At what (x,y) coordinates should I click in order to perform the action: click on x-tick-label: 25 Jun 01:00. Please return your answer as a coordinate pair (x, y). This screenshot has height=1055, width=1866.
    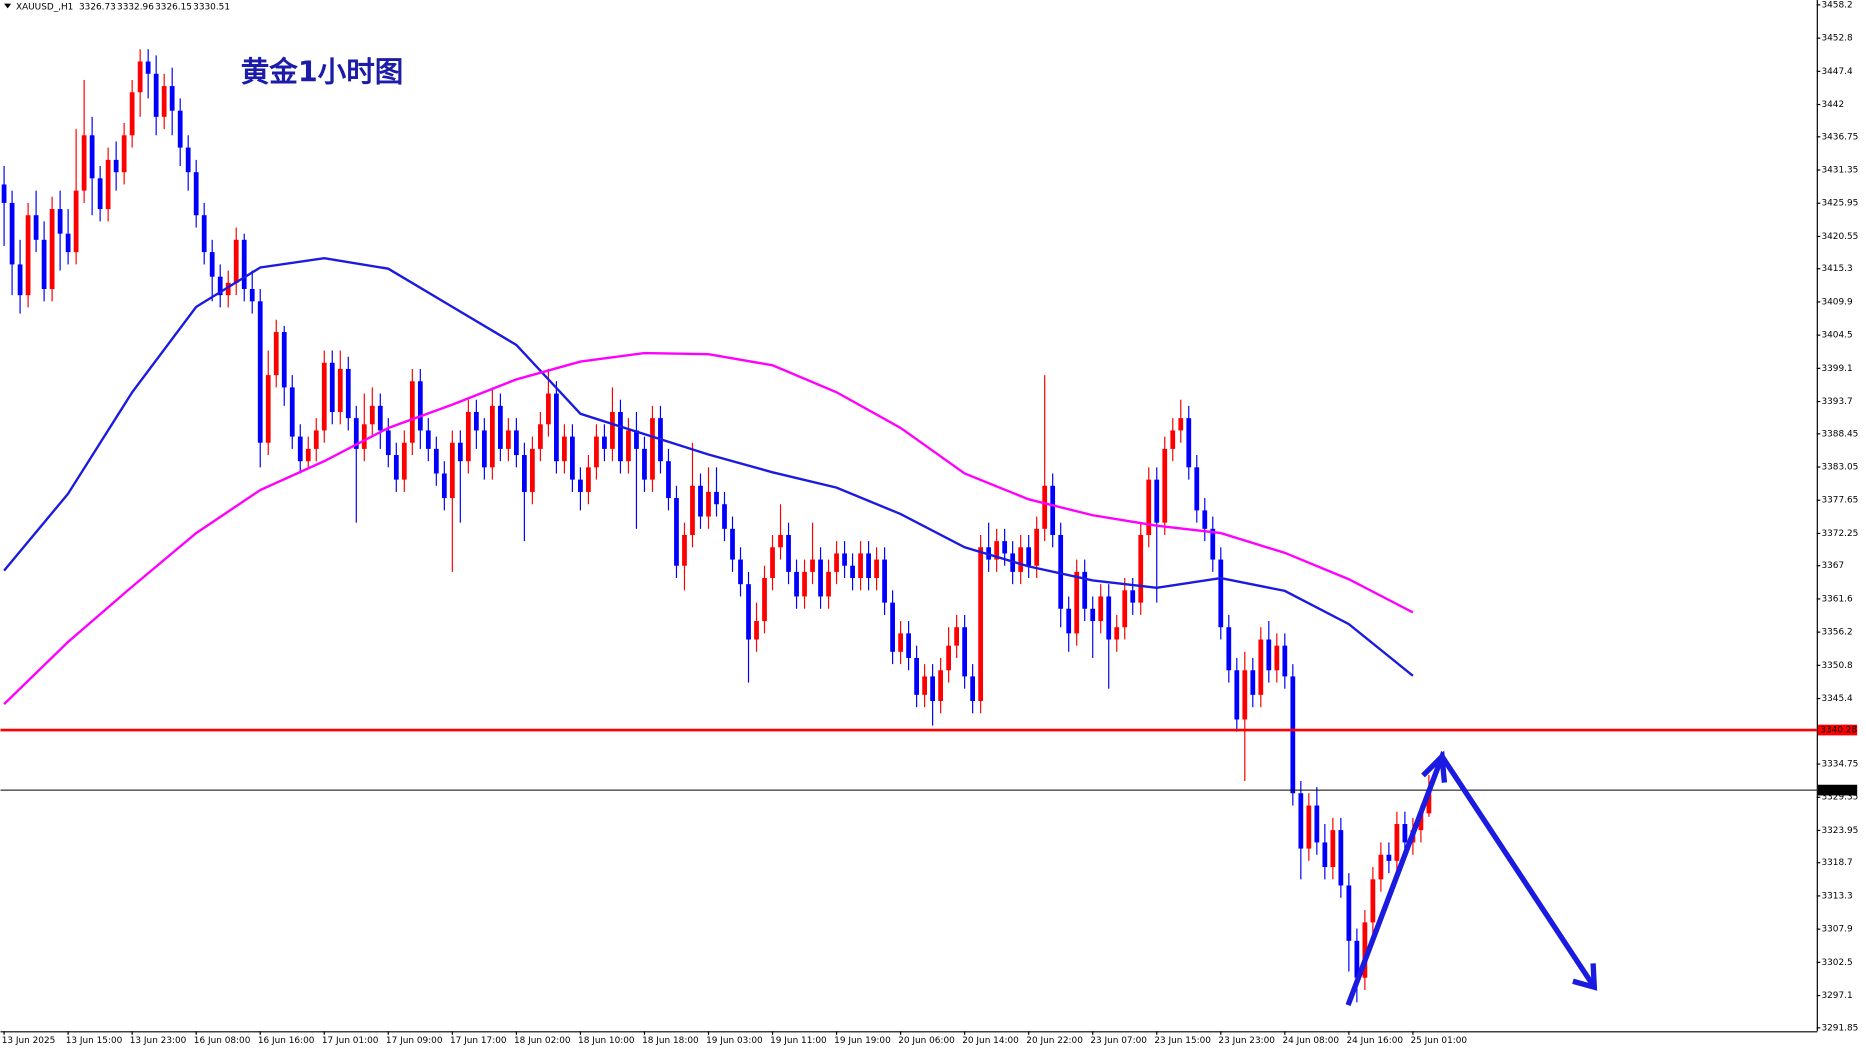
    Looking at the image, I should click on (1439, 1041).